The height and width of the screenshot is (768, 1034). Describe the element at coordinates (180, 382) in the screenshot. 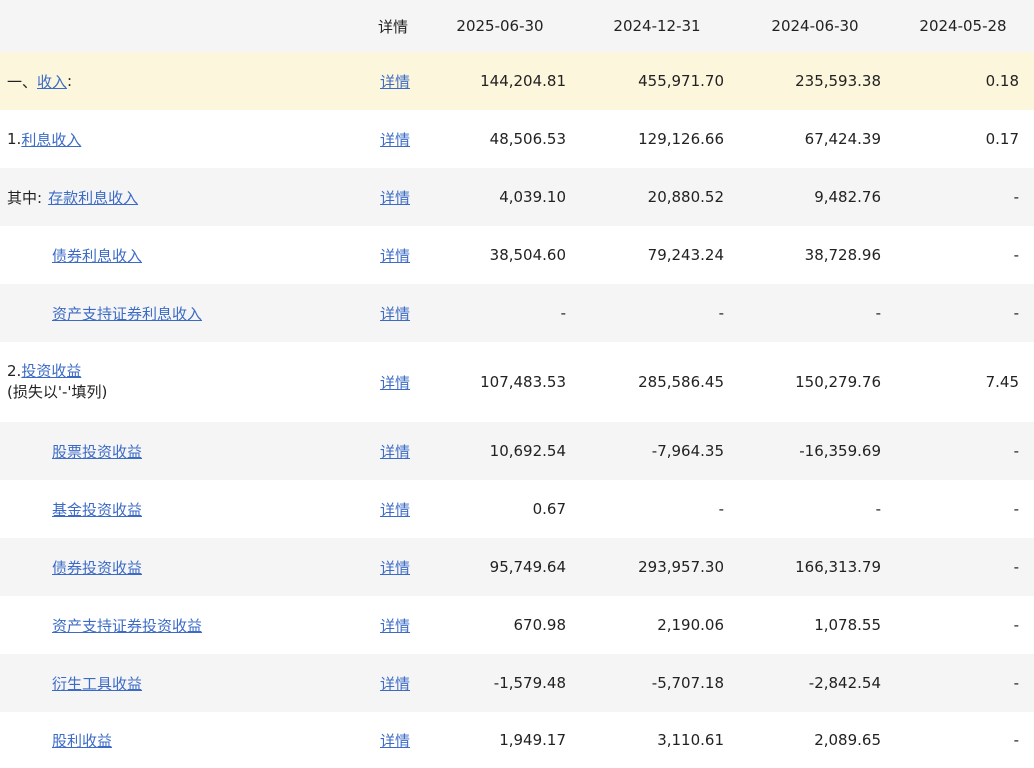

I see `row-name: 2.投资收益 (损失以'-'填列)` at that location.